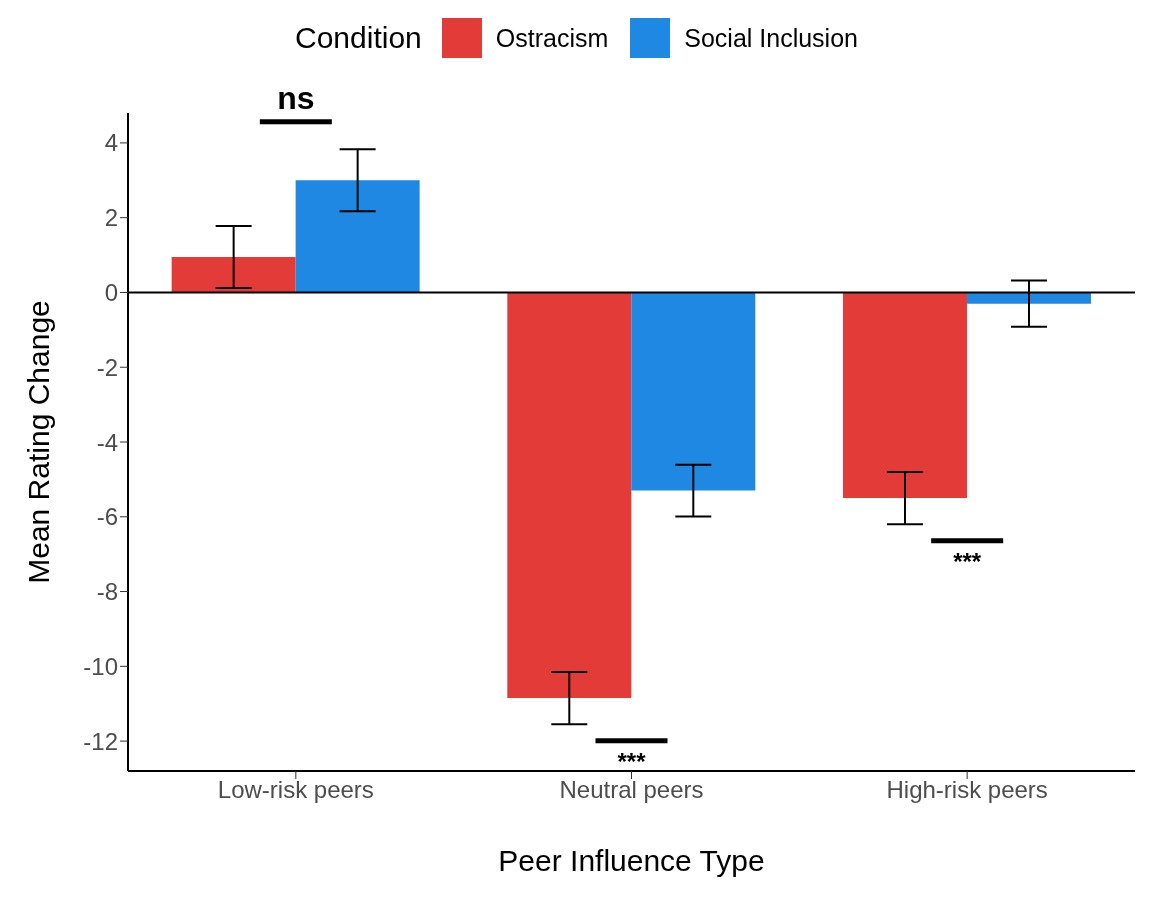  What do you see at coordinates (771, 38) in the screenshot?
I see `legend-label: Social Inclusion` at bounding box center [771, 38].